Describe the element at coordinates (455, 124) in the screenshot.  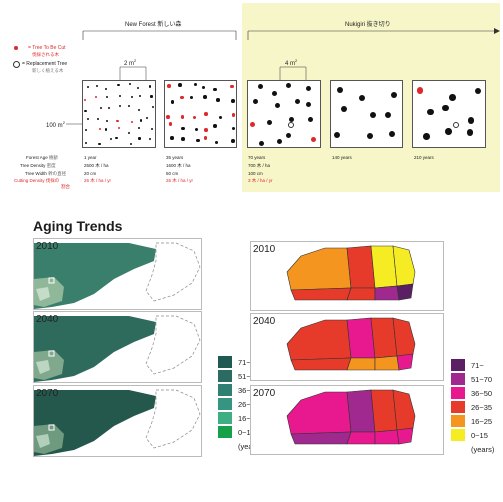
I see `replacement-tree-dot` at that location.